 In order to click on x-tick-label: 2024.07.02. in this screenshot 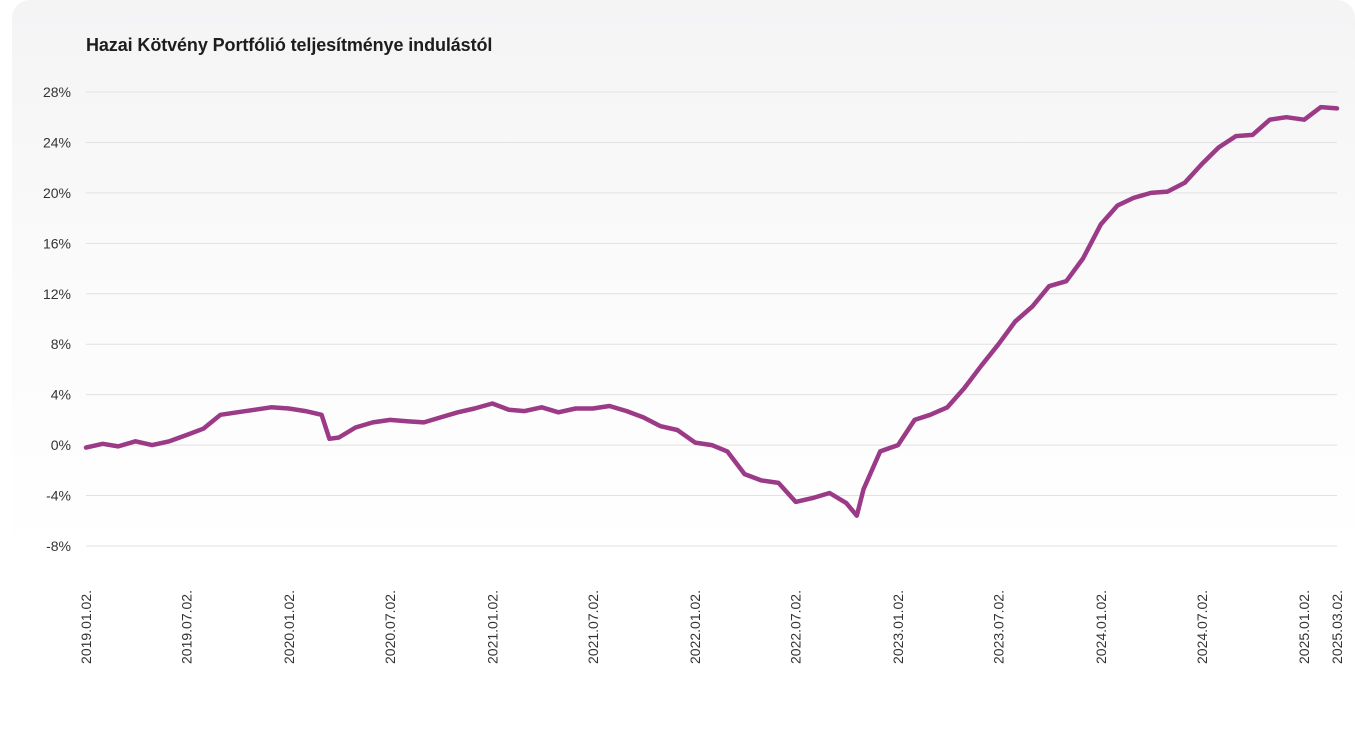, I will do `click(1202, 627)`.